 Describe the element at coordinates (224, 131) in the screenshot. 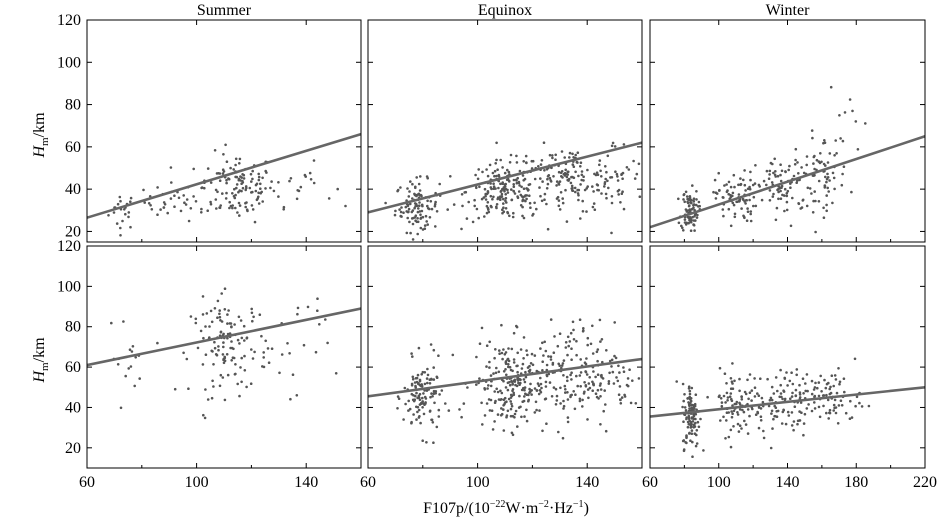

I see `panel-frame` at that location.